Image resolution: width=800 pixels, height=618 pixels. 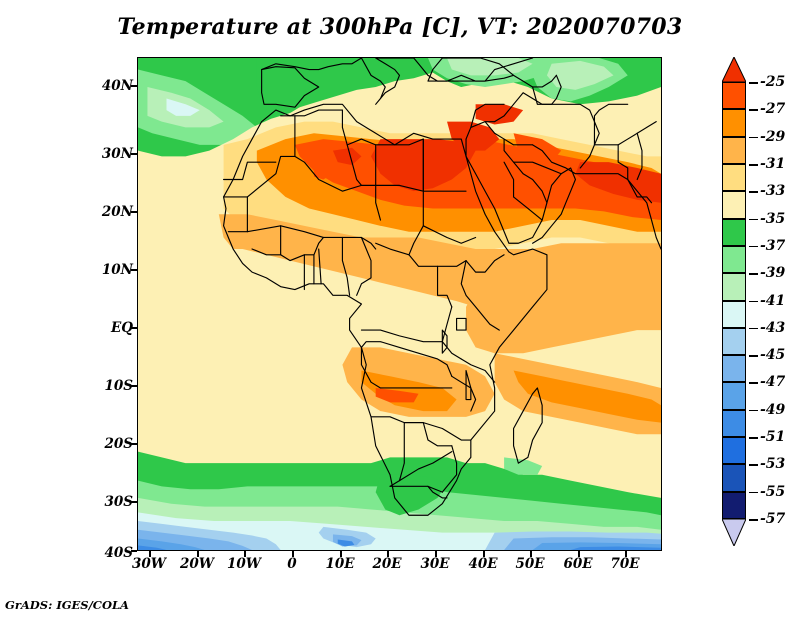 I want to click on colorbar-tick-label: -25, so click(x=773, y=82).